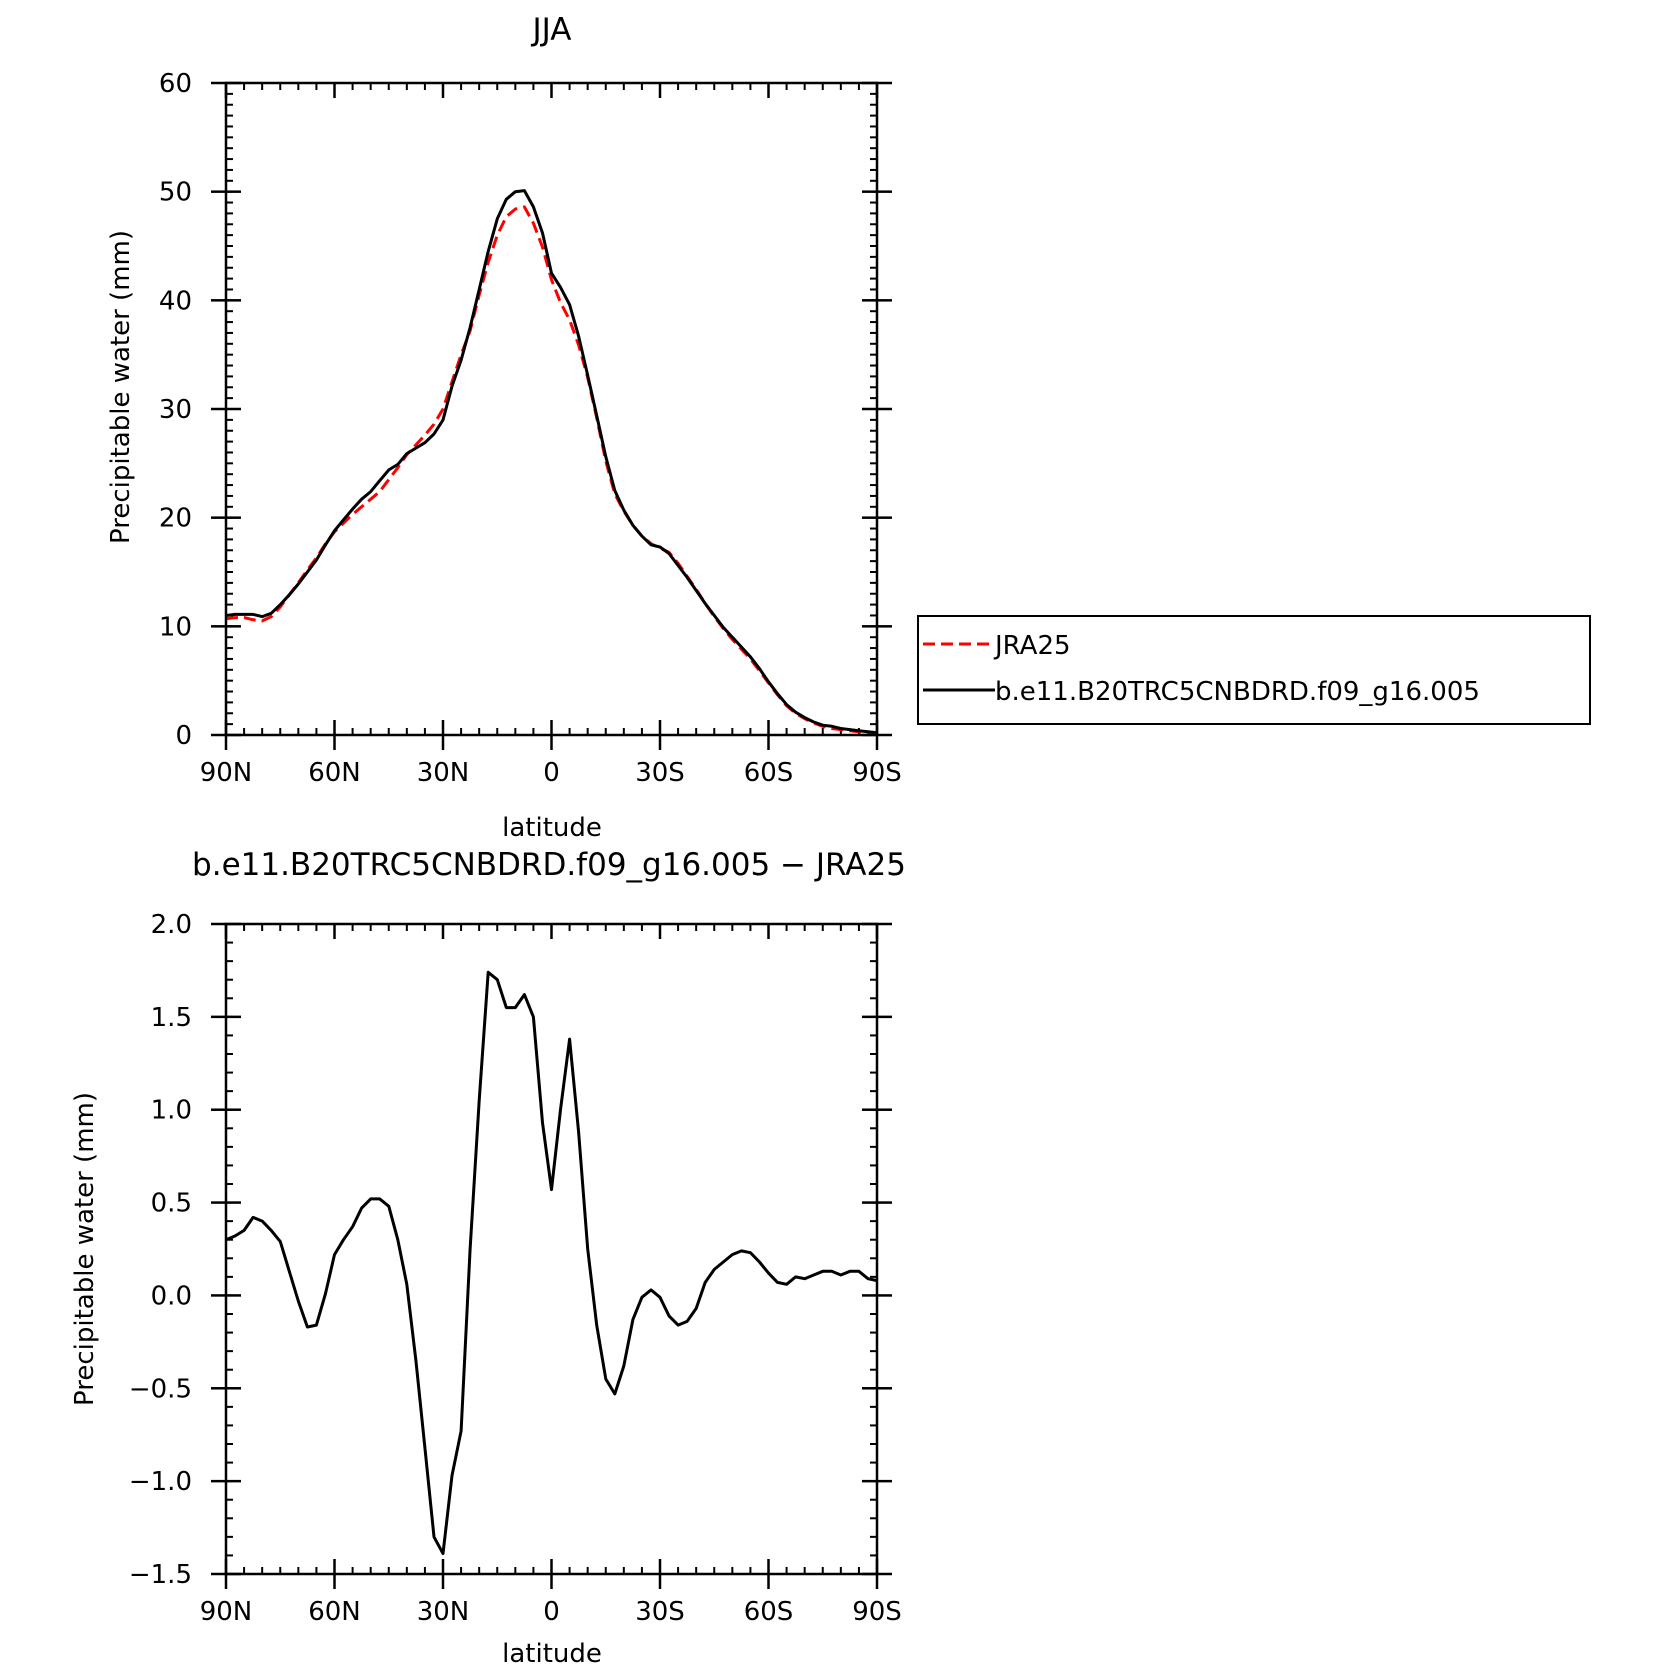 The height and width of the screenshot is (1669, 1672). What do you see at coordinates (175, 84) in the screenshot?
I see `y-tick-label: 60` at bounding box center [175, 84].